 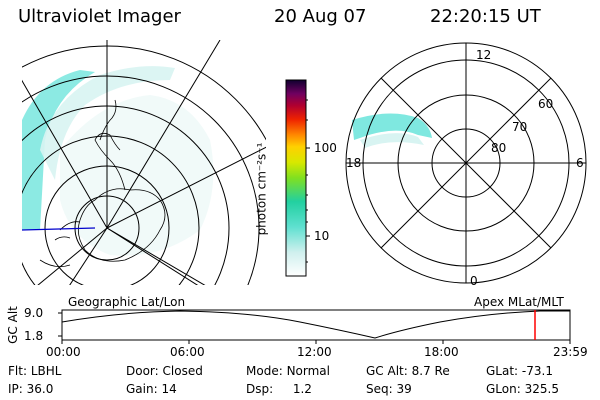 What do you see at coordinates (34, 336) in the screenshot?
I see `altitude-ytick-low: 1.8` at bounding box center [34, 336].